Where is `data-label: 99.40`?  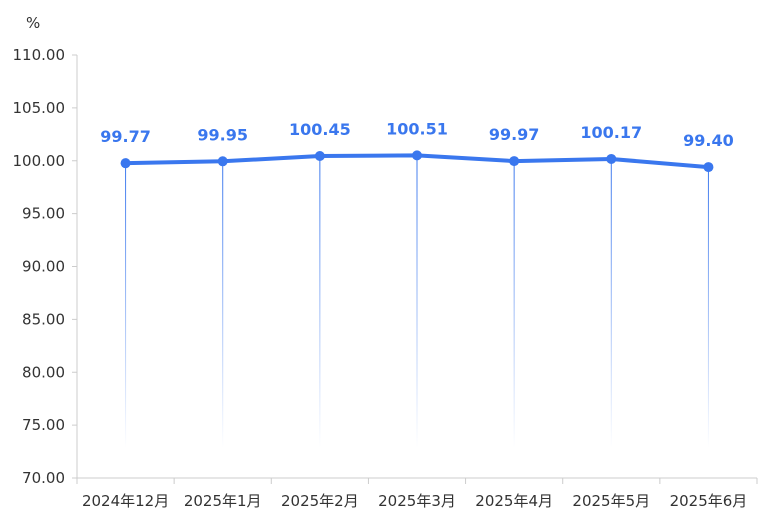 data-label: 99.40 is located at coordinates (708, 140).